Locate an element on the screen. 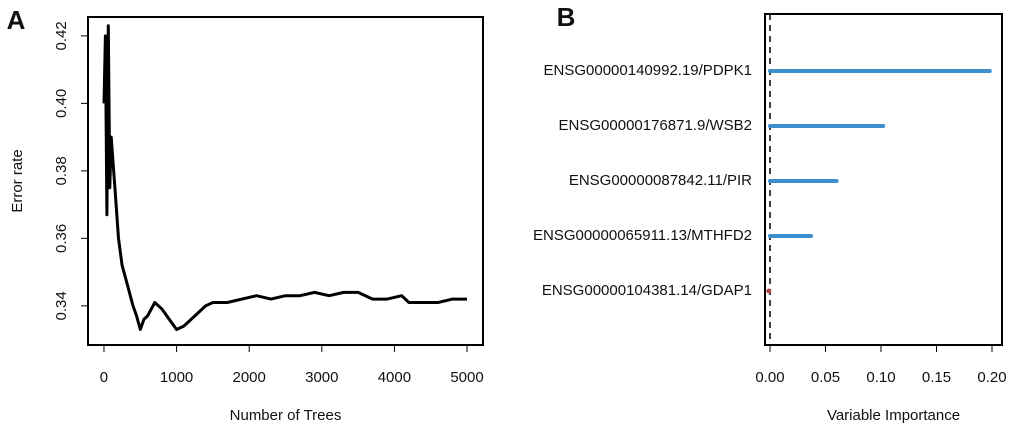  y-tick-label: 0.36 is located at coordinates (61, 238).